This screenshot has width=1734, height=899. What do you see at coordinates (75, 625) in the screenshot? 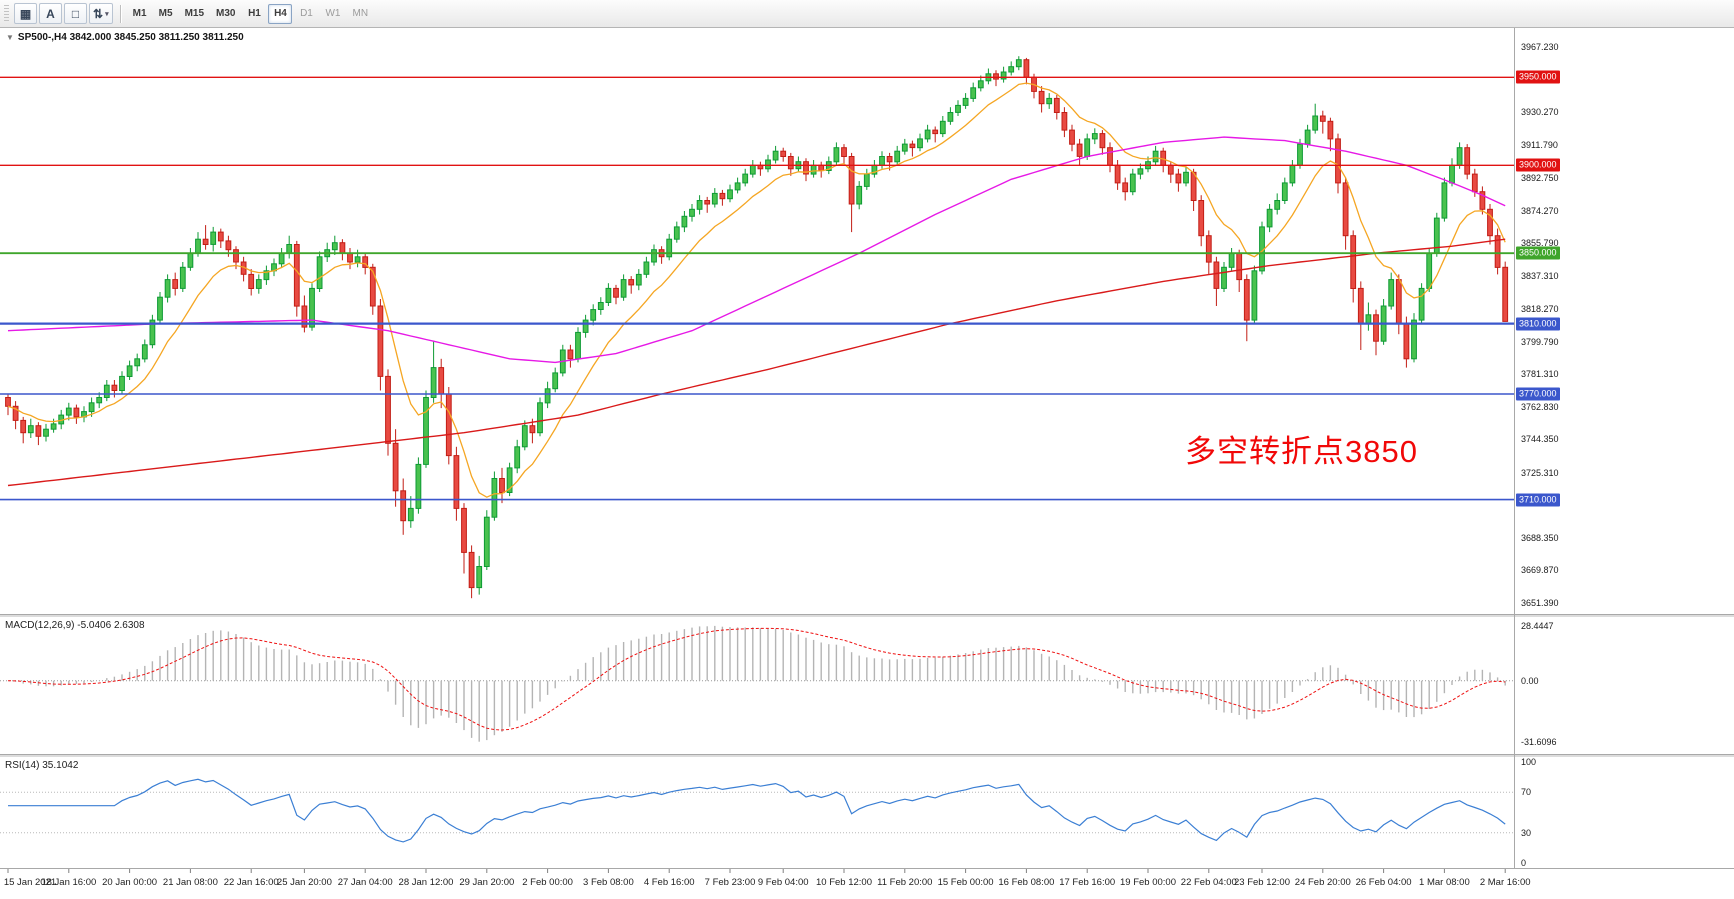
I see `macd-label: MACD(12,26,9) -5.0406 2.6308` at bounding box center [75, 625].